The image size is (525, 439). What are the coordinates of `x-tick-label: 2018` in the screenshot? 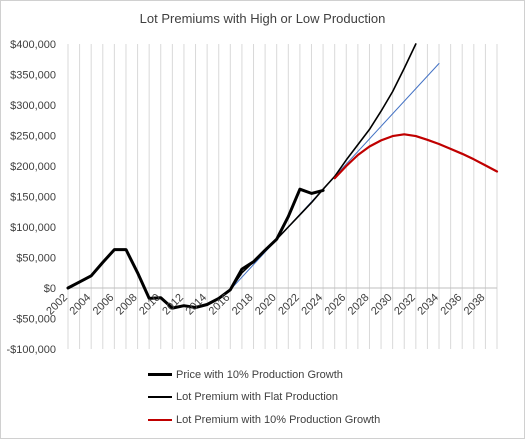 It's located at (243, 305).